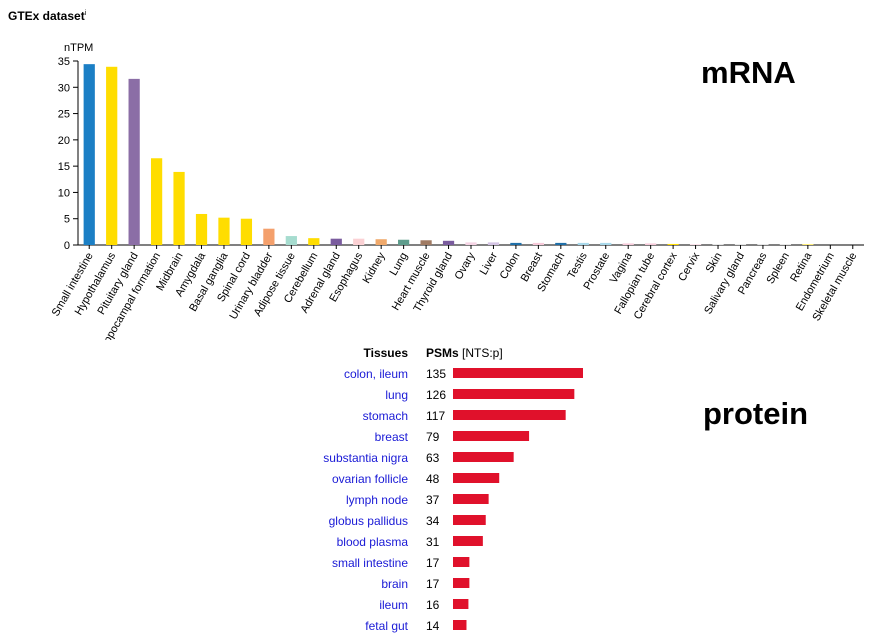 The image size is (892, 643). I want to click on tissue-link: lymph node, so click(377, 500).